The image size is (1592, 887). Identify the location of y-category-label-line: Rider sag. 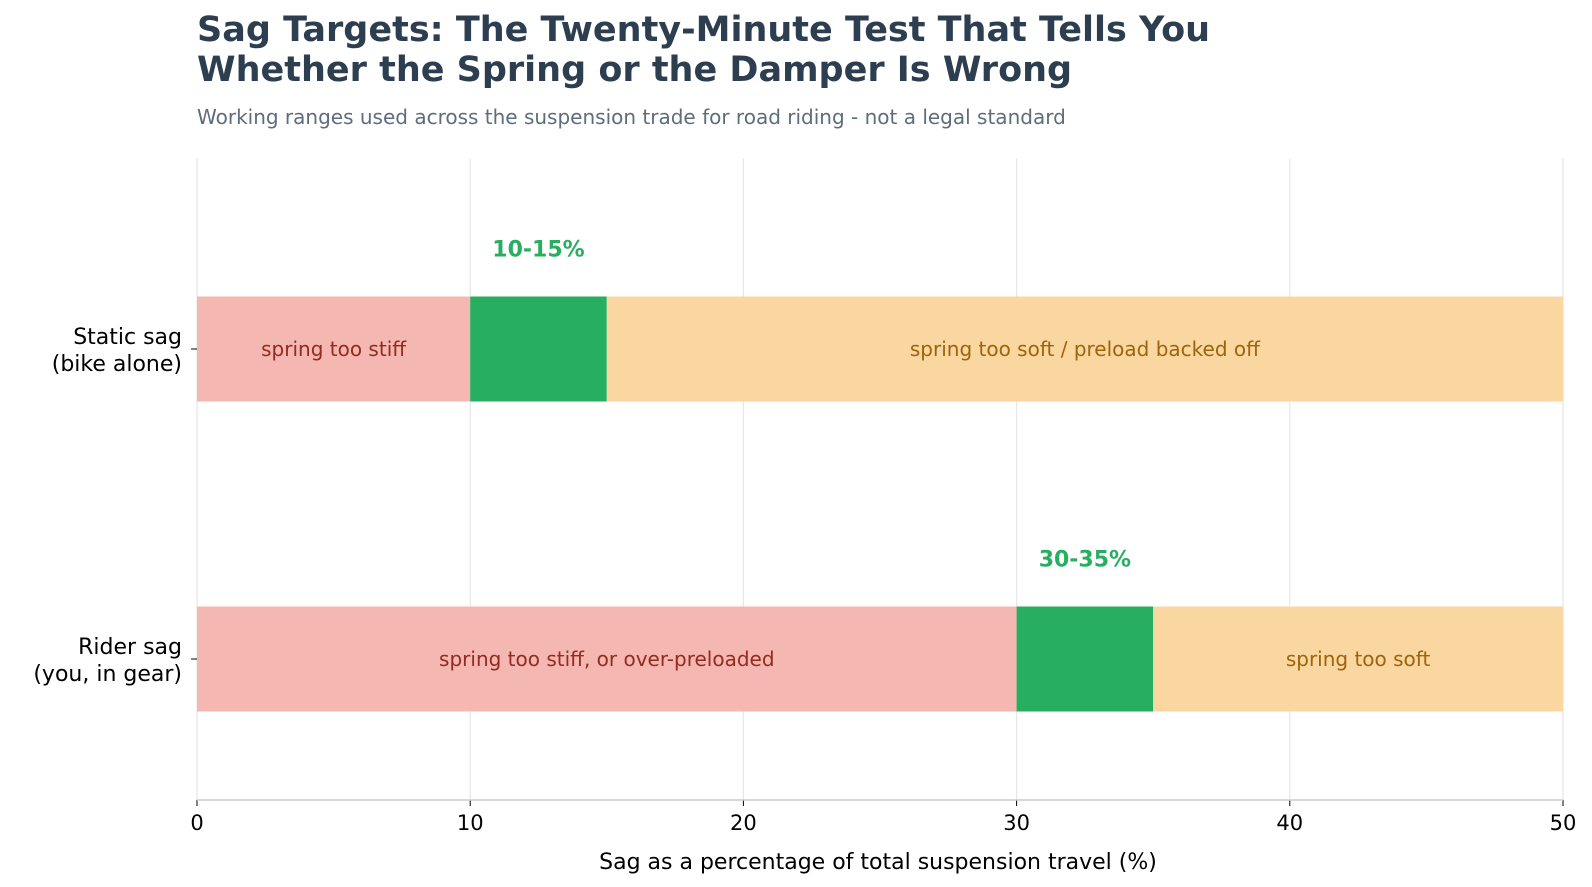
(130, 647).